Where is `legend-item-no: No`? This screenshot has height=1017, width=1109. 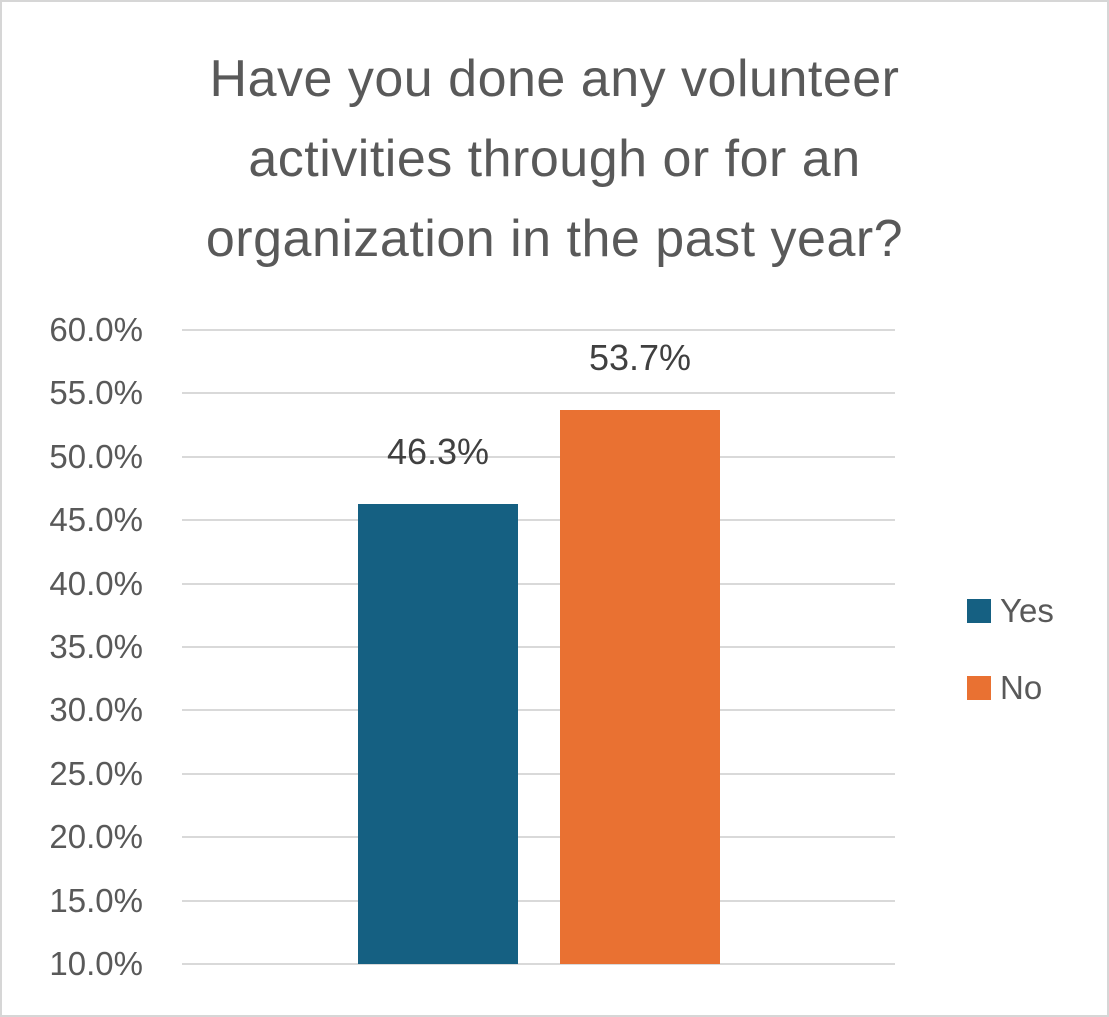 legend-item-no: No is located at coordinates (1004, 688).